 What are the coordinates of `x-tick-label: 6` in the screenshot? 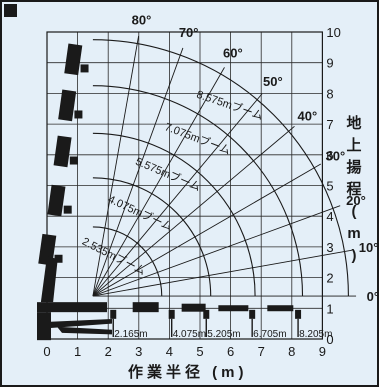 It's located at (230, 351).